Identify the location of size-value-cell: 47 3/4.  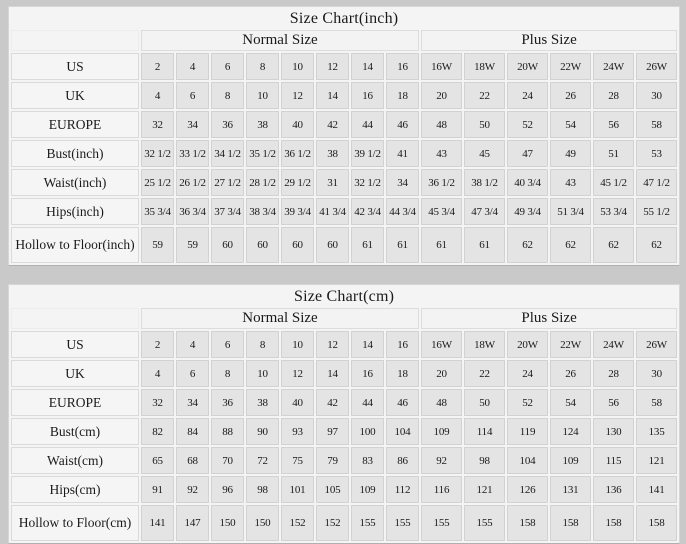
(484, 211).